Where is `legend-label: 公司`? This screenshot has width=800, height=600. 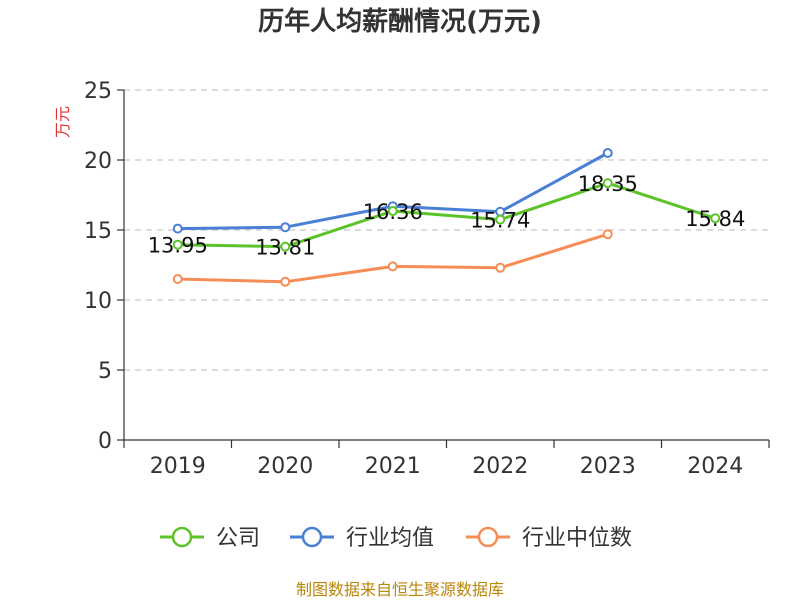 legend-label: 公司 is located at coordinates (238, 538).